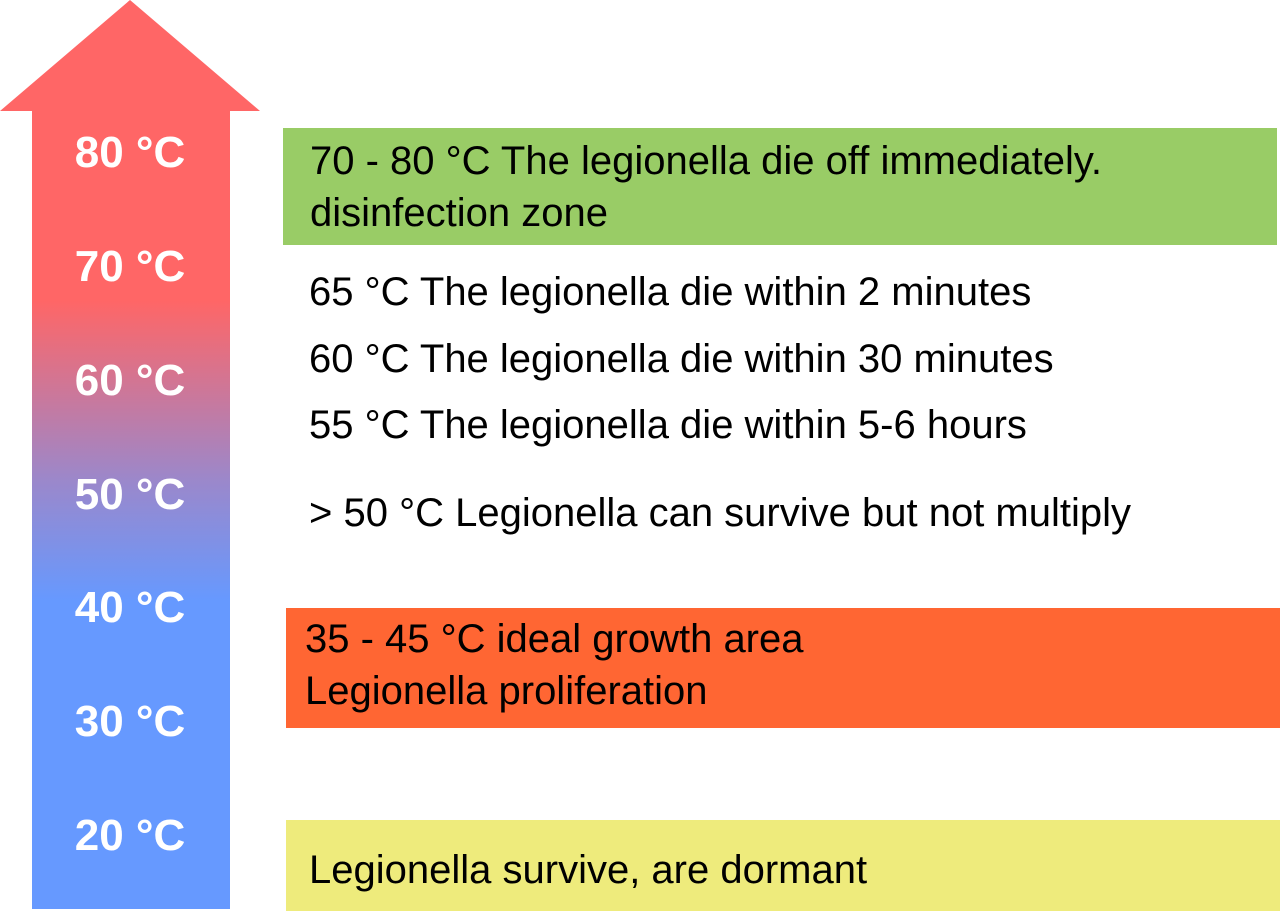  Describe the element at coordinates (506, 691) in the screenshot. I see `growth-zone-line2: Legionella proliferation` at that location.